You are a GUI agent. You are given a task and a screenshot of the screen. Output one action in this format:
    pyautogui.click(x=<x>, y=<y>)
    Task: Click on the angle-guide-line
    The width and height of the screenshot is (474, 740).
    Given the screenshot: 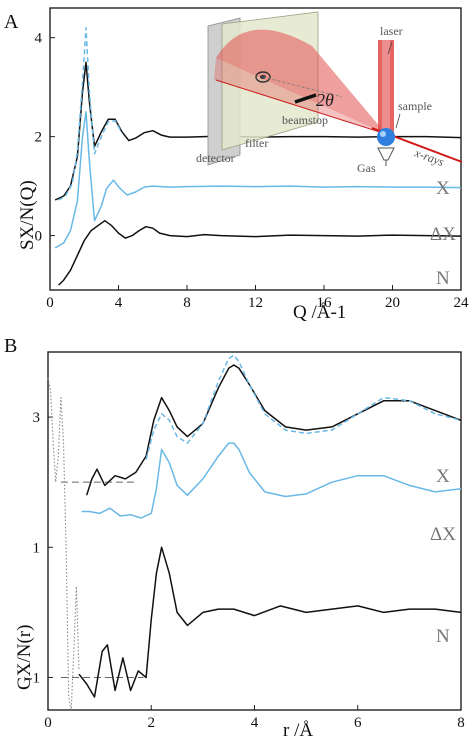 What is the action you would take?
    pyautogui.click(x=302, y=87)
    